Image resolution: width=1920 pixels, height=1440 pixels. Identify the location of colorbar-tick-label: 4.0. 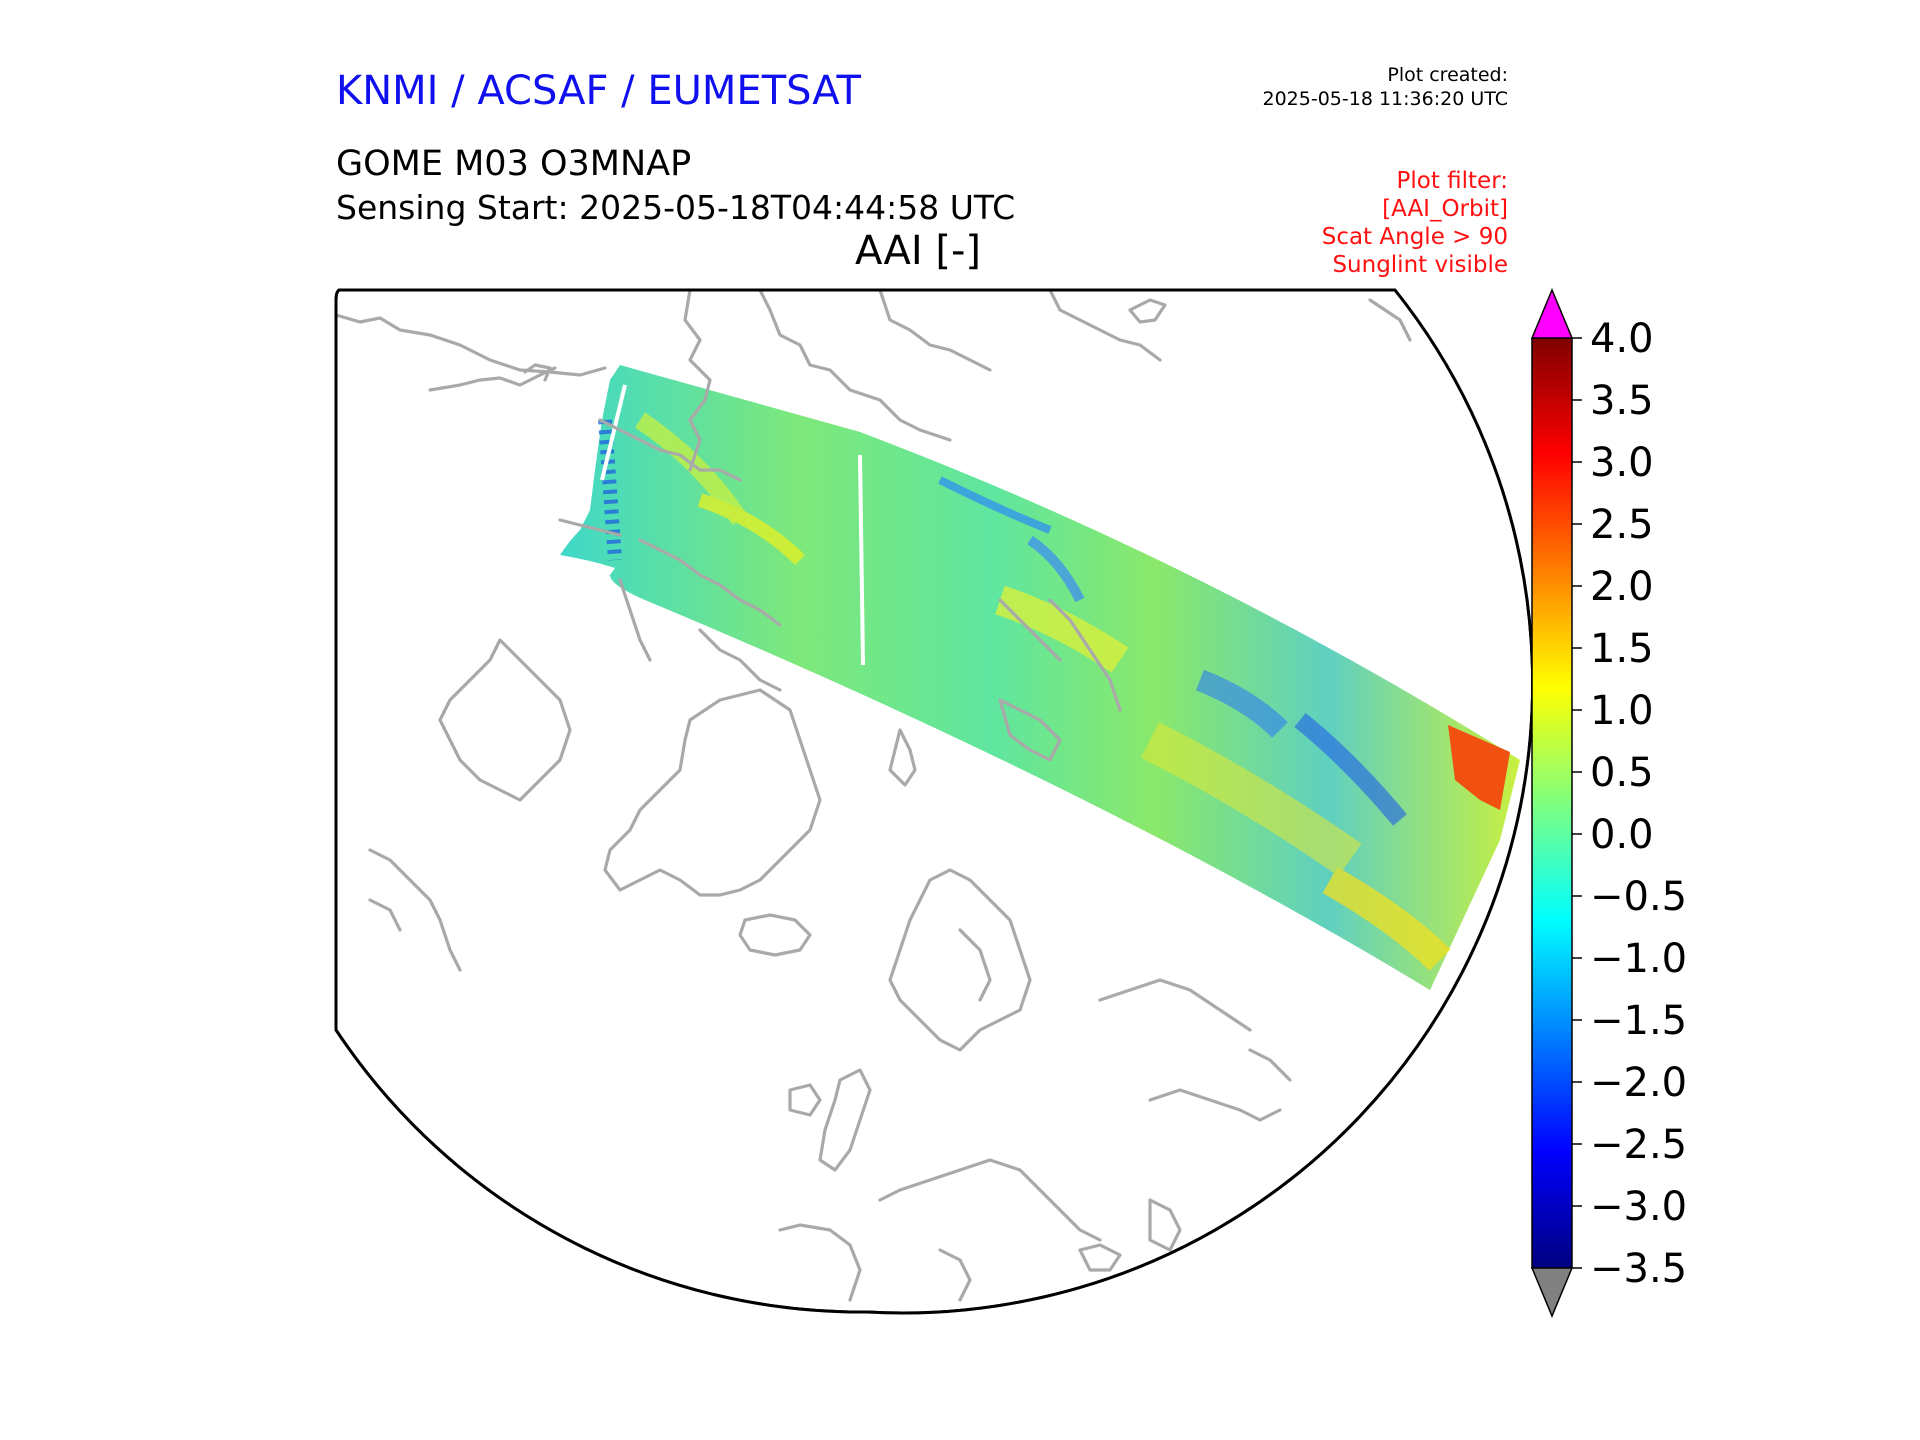
(1622, 339).